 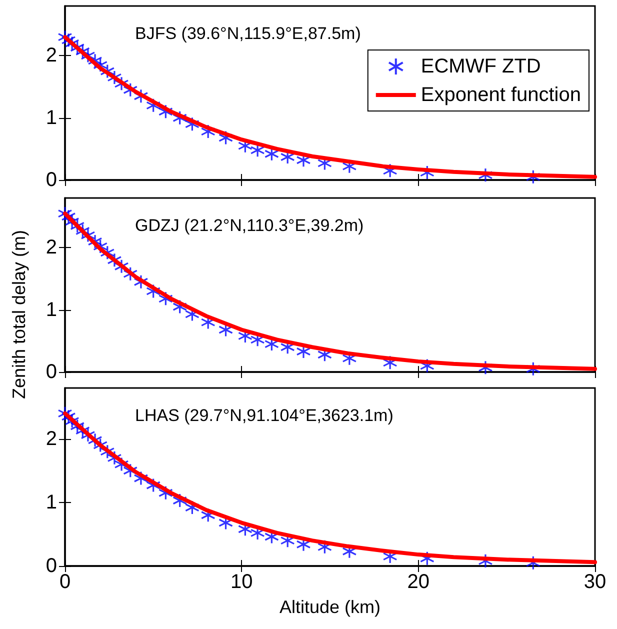 What do you see at coordinates (249, 225) in the screenshot?
I see `text: GDZJ (21.2°N,110.3°E,39.2m)` at bounding box center [249, 225].